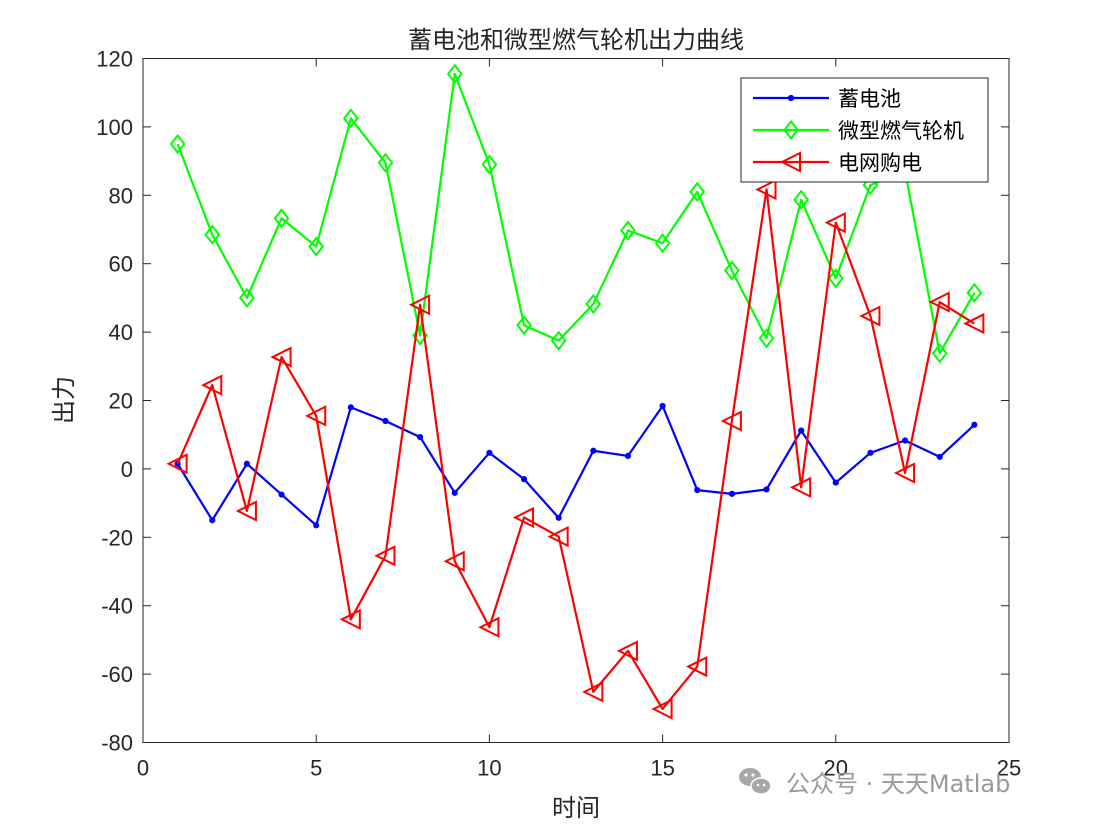  Describe the element at coordinates (121, 264) in the screenshot. I see `y-tick-label: 60` at that location.